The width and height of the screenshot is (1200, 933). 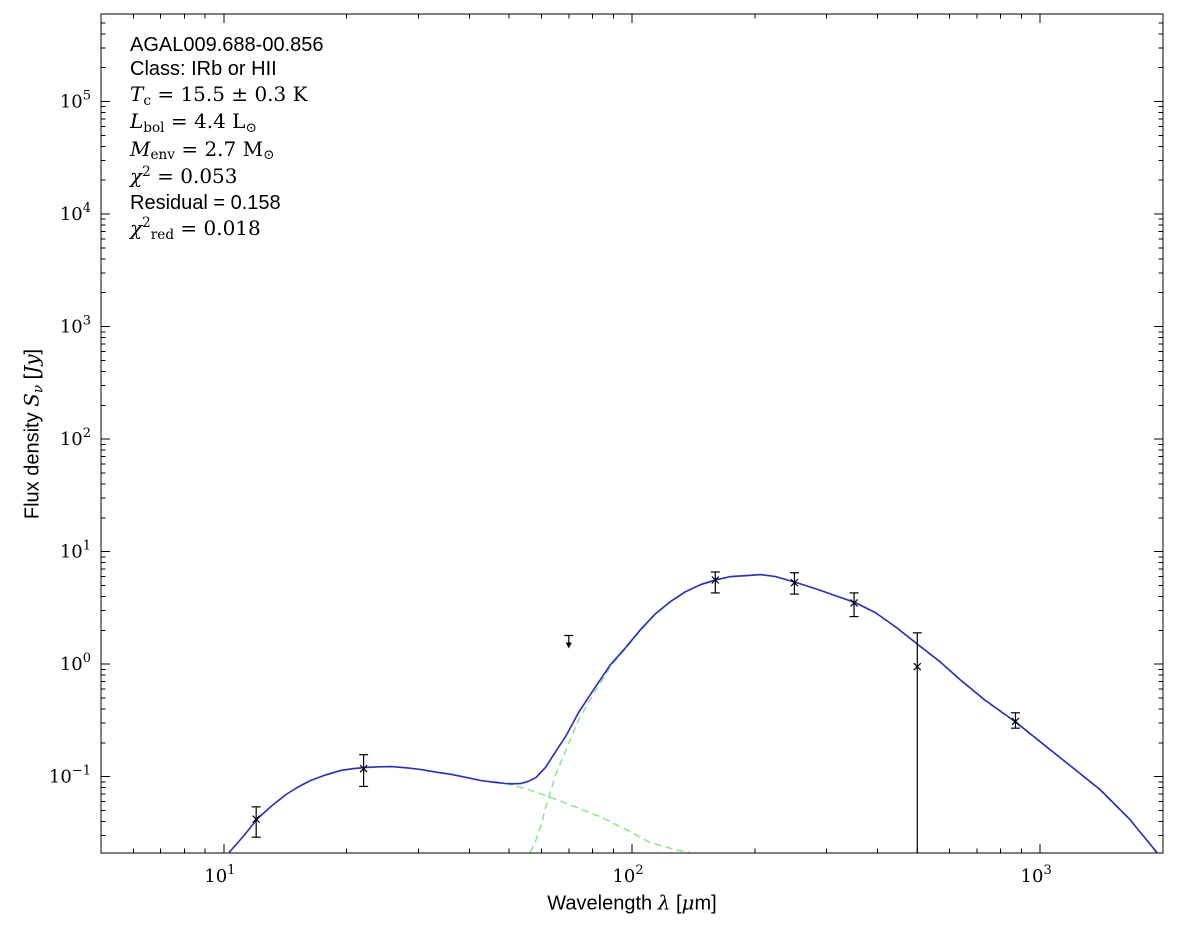 I want to click on x-tick-labels: 10¹ 10² 10³, so click(x=627, y=875).